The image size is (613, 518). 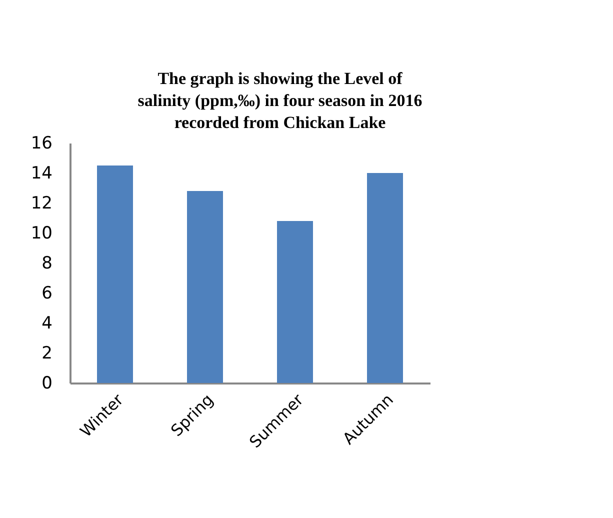 I want to click on y-tick-label: 12, so click(x=41, y=204).